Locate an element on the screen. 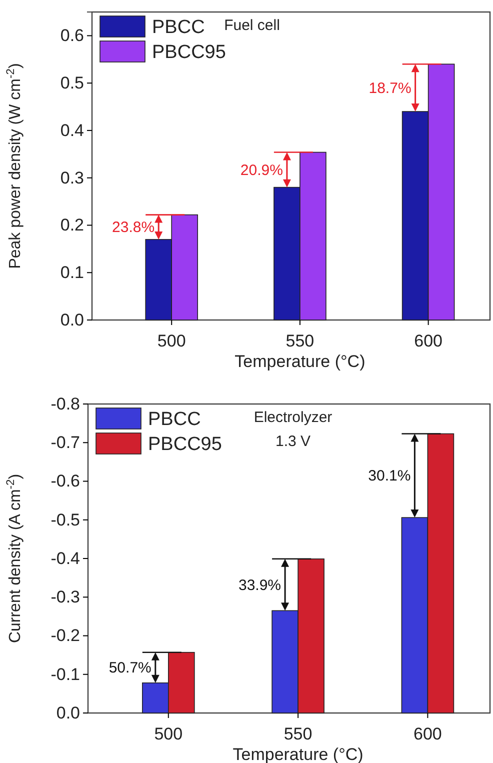  annotation: 18.7% is located at coordinates (390, 88).